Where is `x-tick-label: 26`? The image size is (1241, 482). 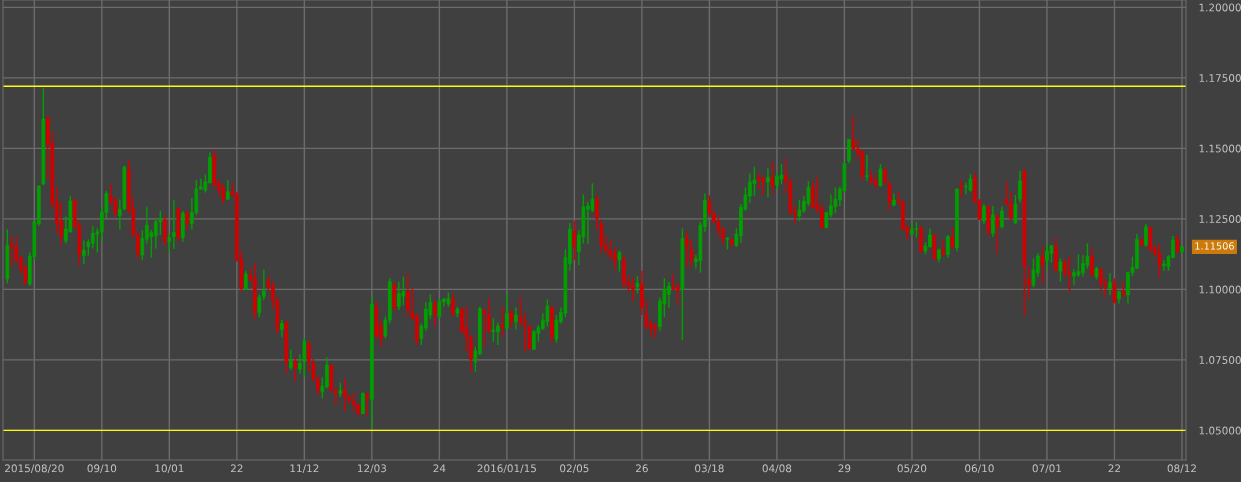
x-tick-label: 26 is located at coordinates (642, 468).